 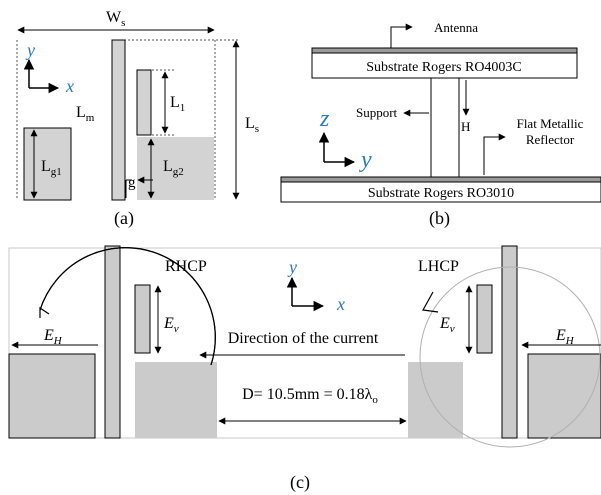 I want to click on distance-label: D= 10.5mm = 0.18λo, so click(x=310, y=396).